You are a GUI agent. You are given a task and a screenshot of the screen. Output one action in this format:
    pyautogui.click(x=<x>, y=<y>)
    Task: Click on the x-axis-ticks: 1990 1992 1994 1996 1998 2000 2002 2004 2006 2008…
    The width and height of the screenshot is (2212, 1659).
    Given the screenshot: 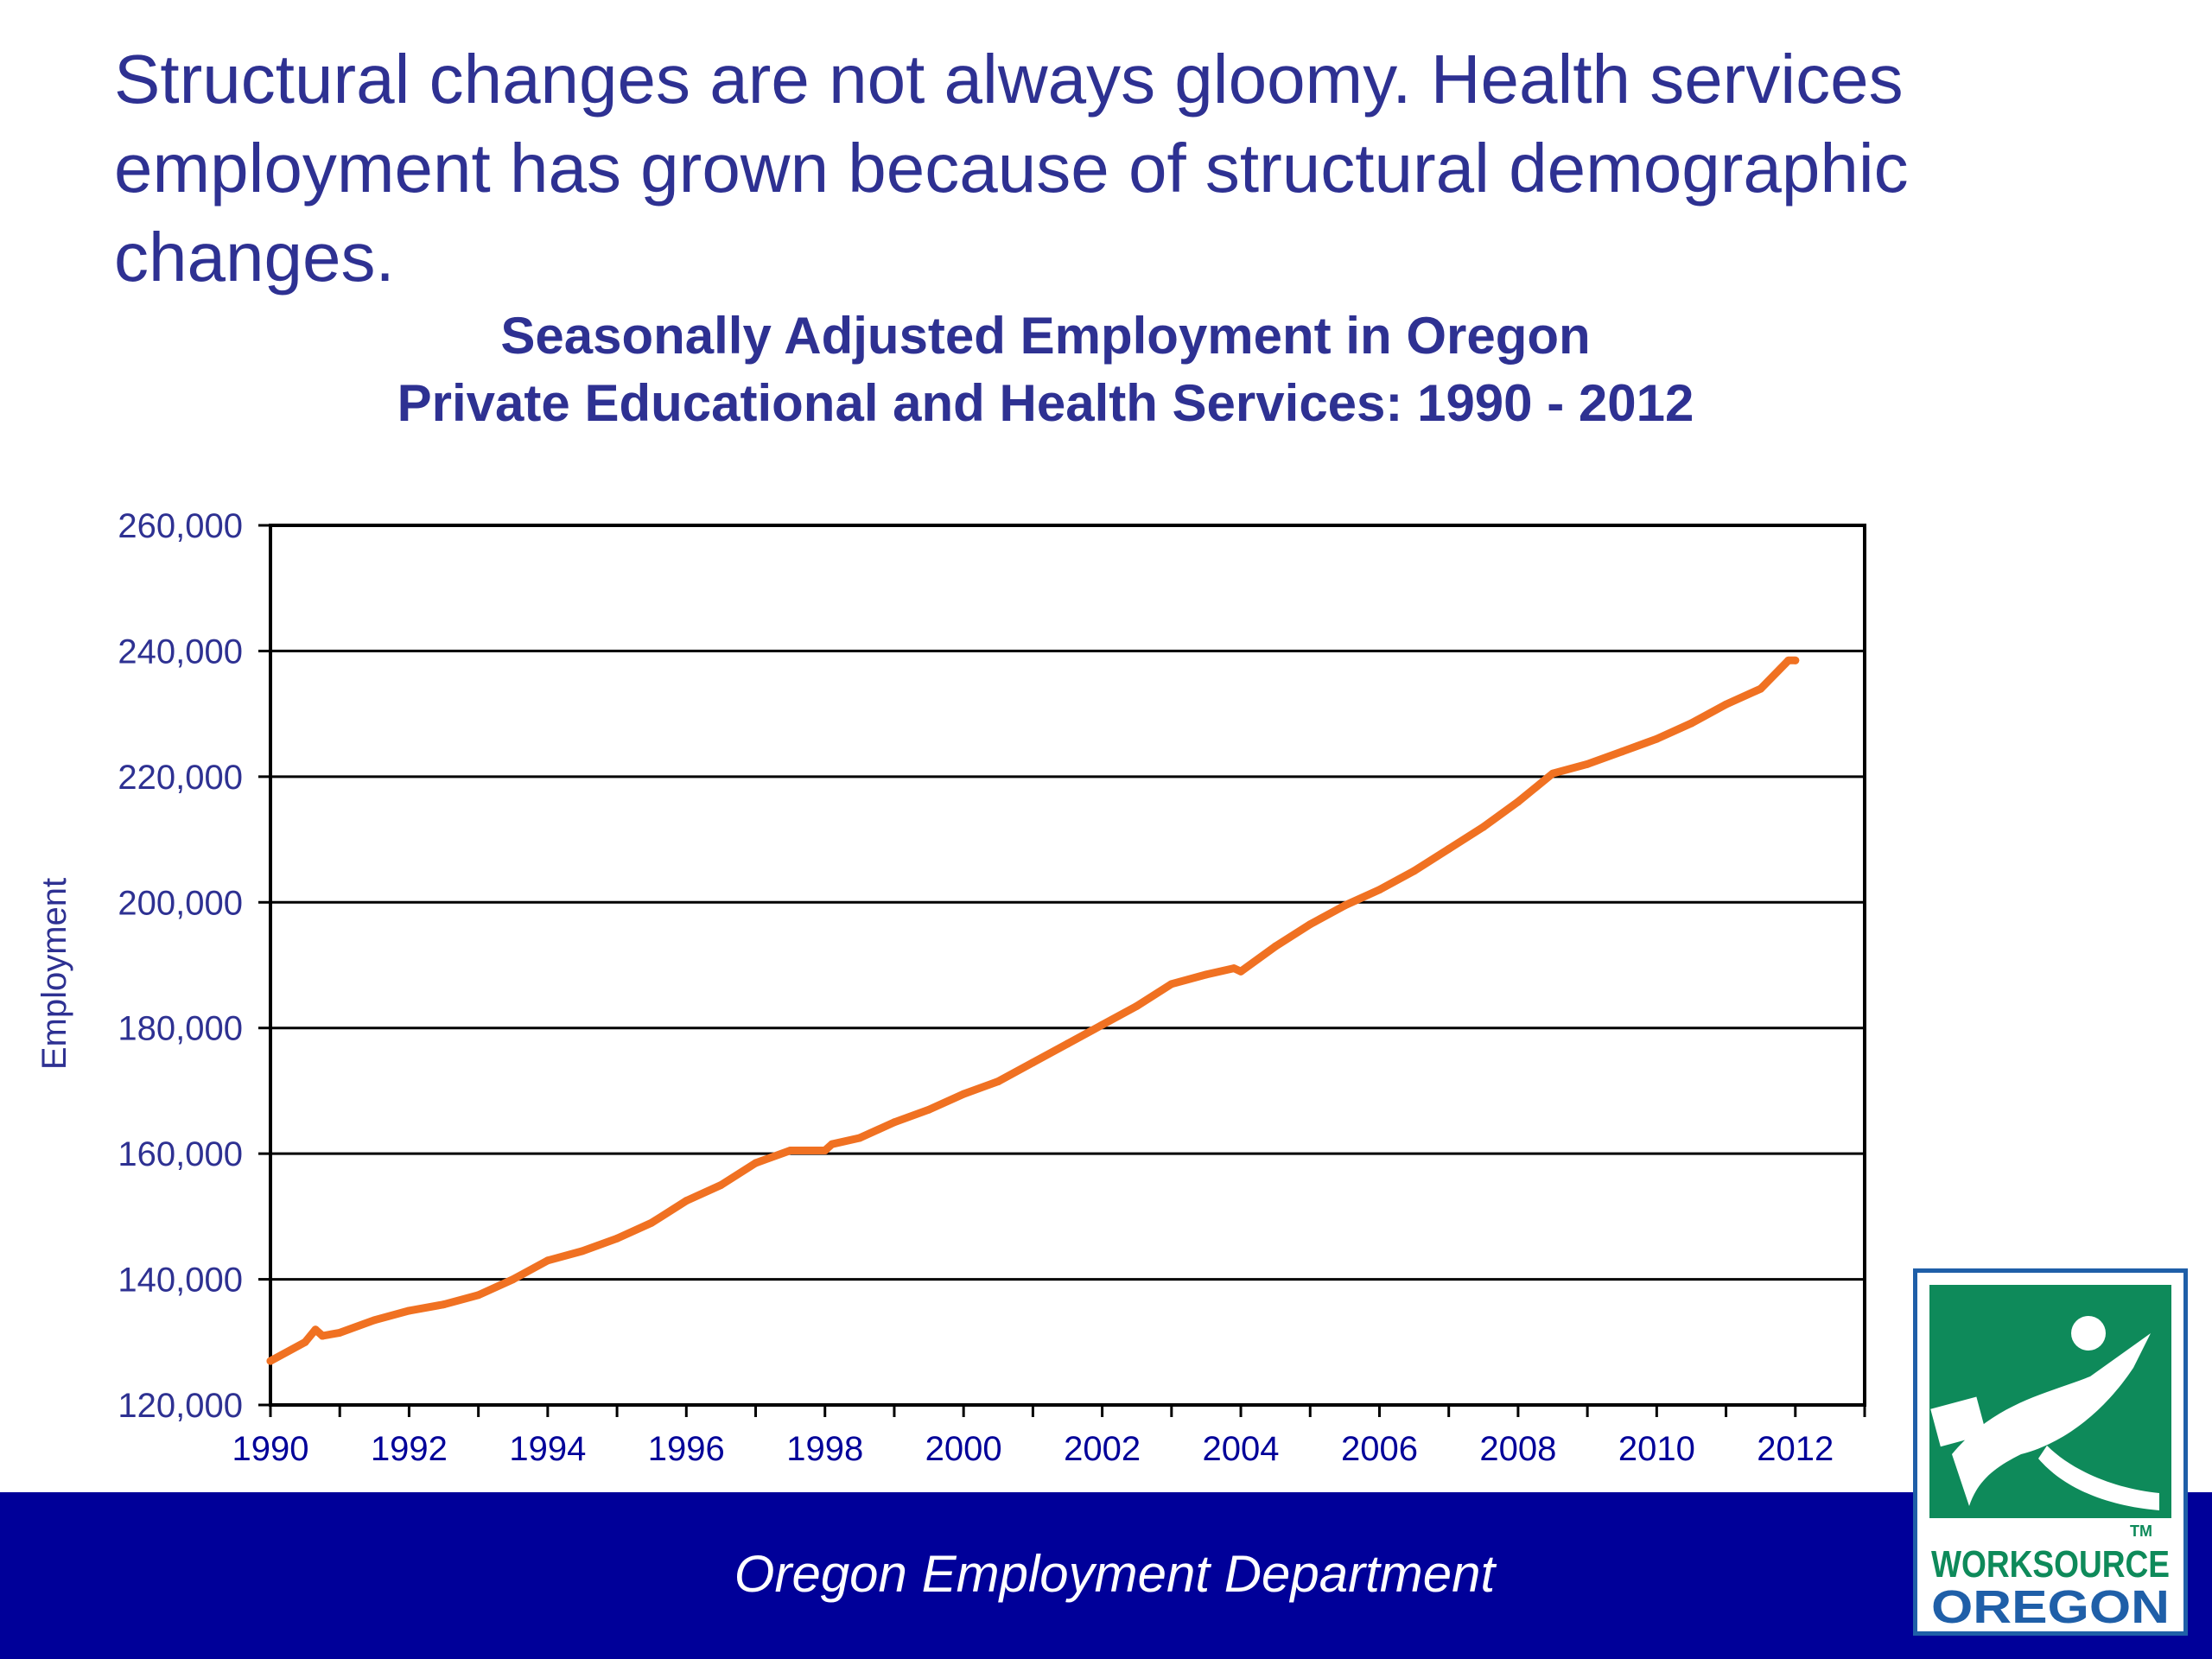 What is the action you would take?
    pyautogui.click(x=1049, y=1436)
    